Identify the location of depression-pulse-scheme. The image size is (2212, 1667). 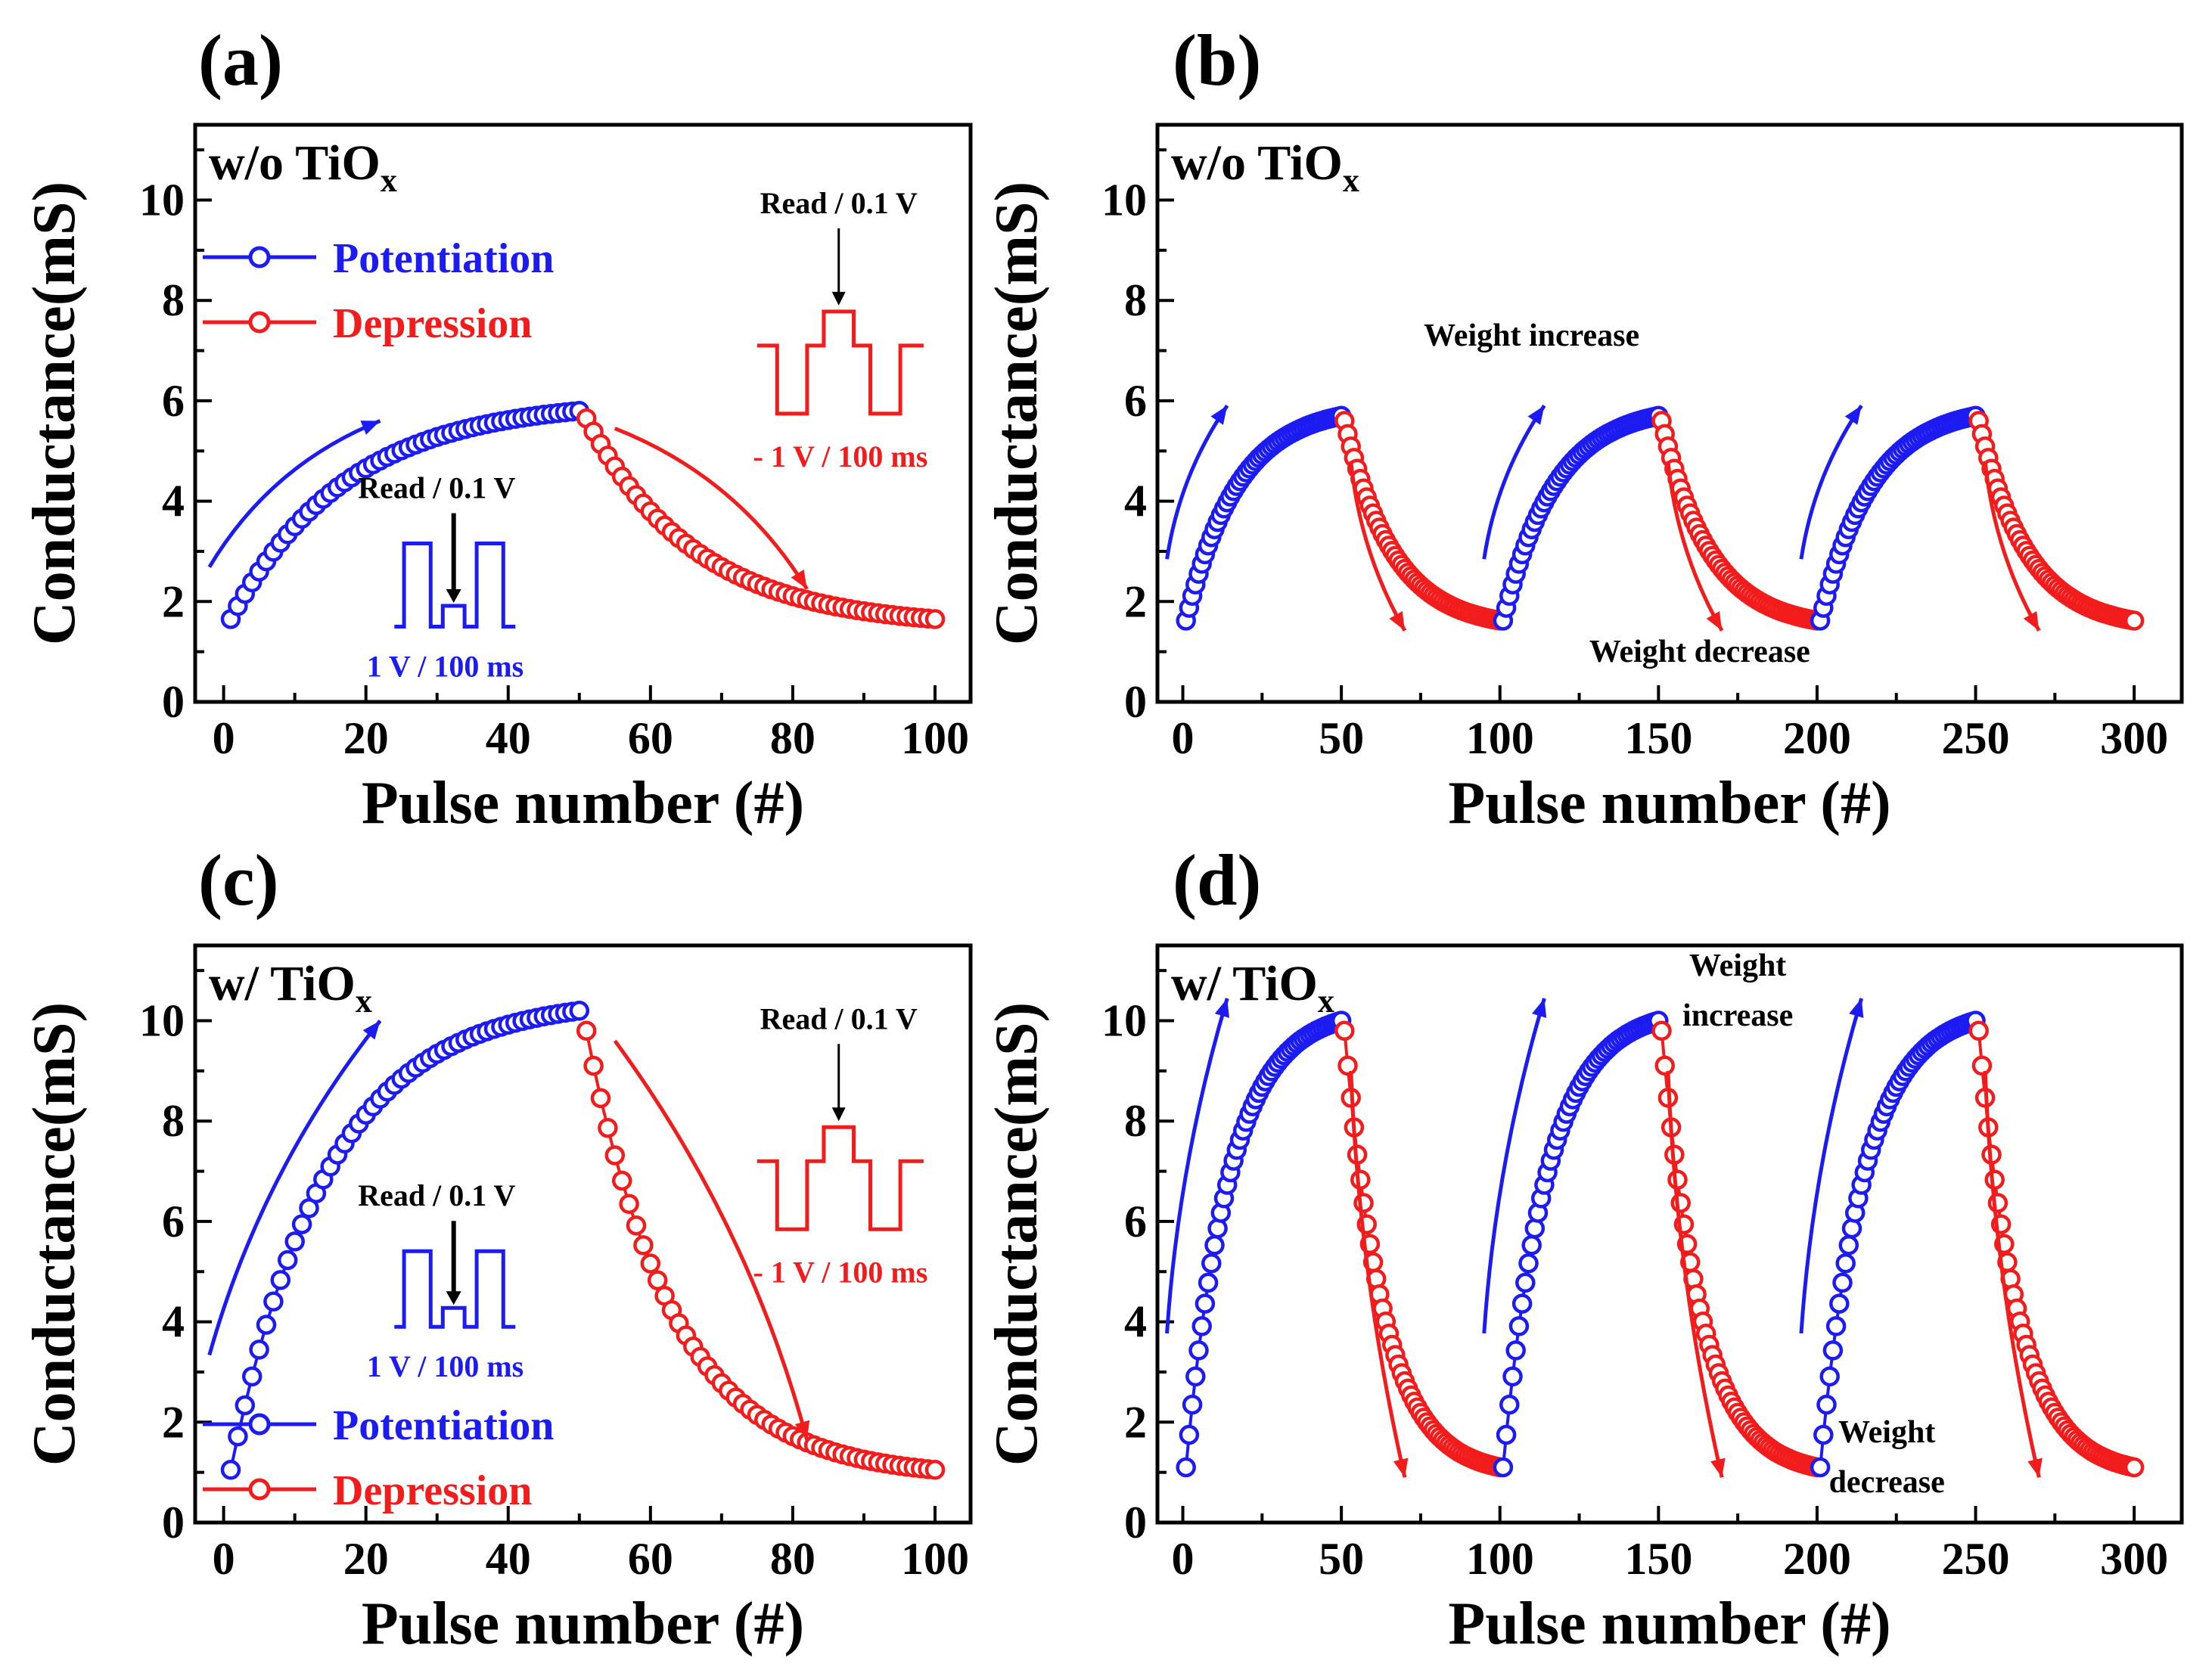
(840, 362).